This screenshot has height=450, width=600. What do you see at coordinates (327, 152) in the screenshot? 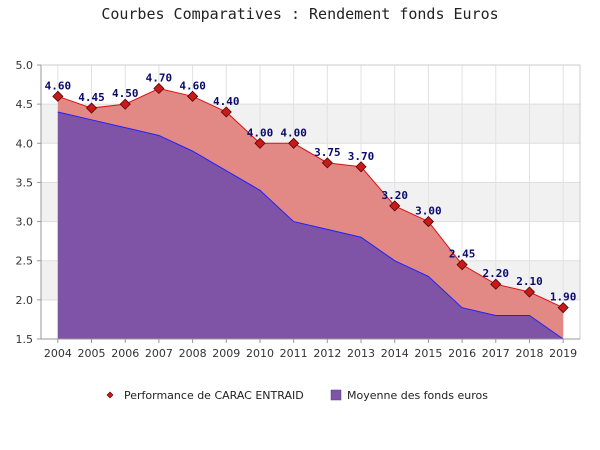
I see `performance-data-label: 3.75` at bounding box center [327, 152].